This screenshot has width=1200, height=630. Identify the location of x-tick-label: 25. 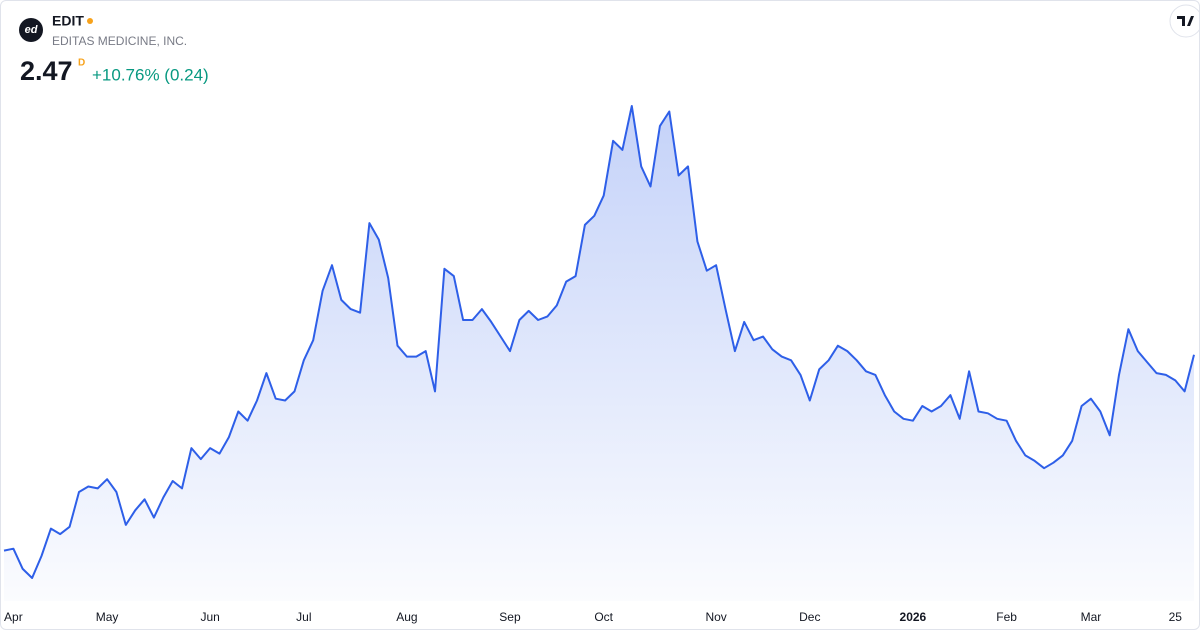
(1176, 617).